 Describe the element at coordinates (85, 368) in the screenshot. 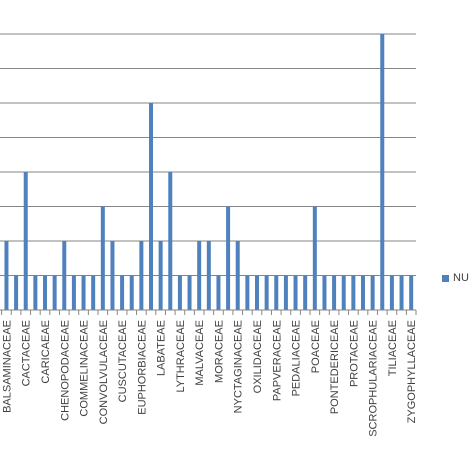

I see `x-tick-label: COMMELINACEAE` at that location.